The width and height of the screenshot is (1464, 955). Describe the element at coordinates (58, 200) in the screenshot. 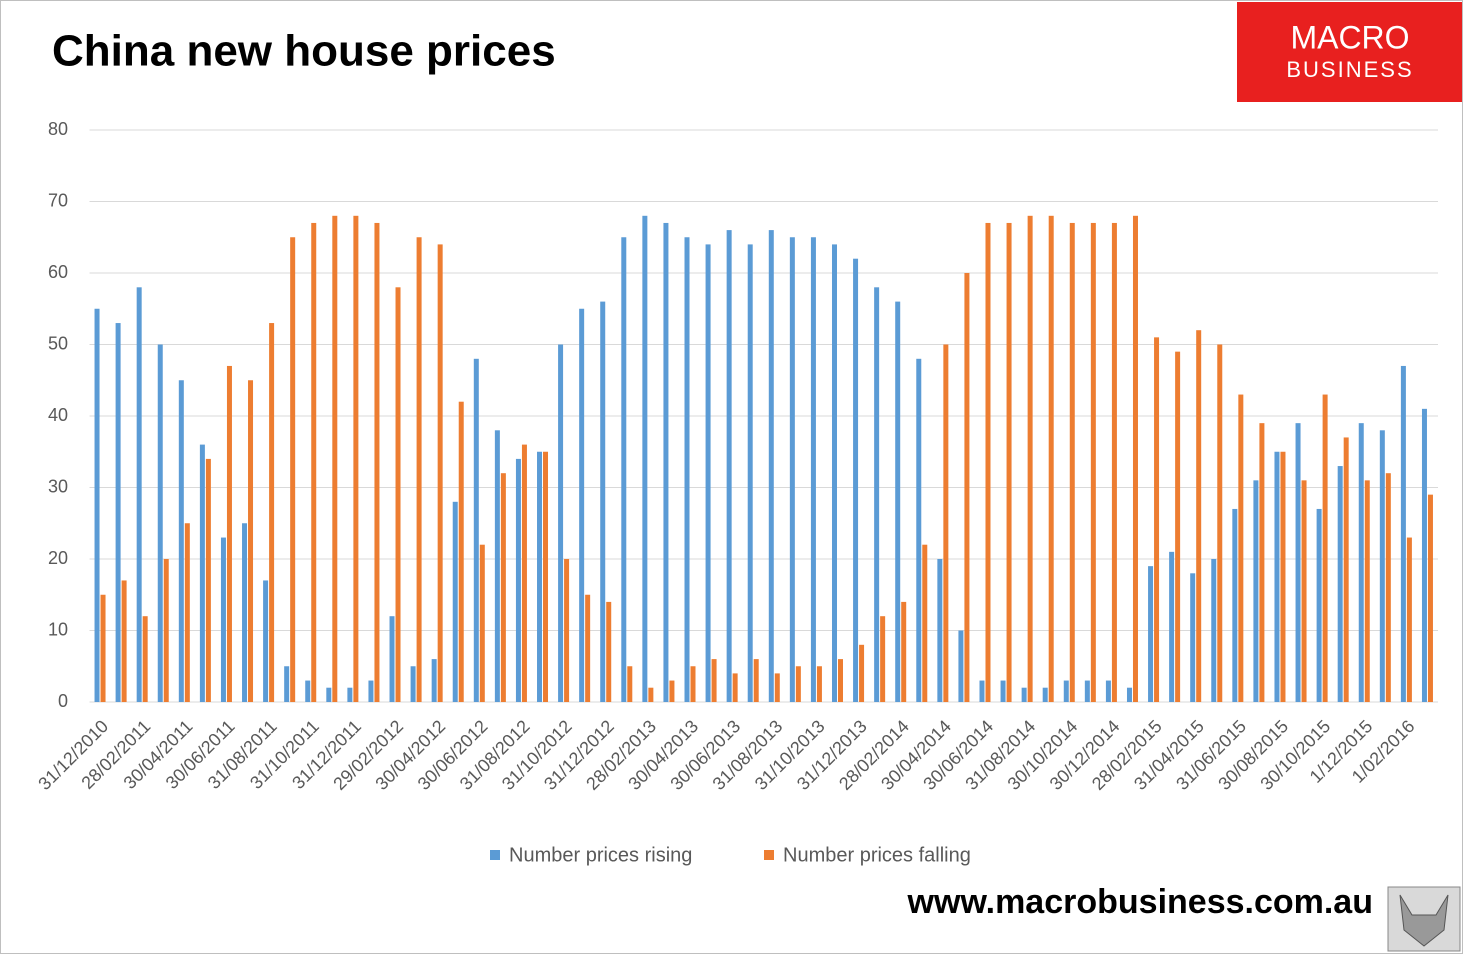

I see `y-tick-label: 70` at that location.